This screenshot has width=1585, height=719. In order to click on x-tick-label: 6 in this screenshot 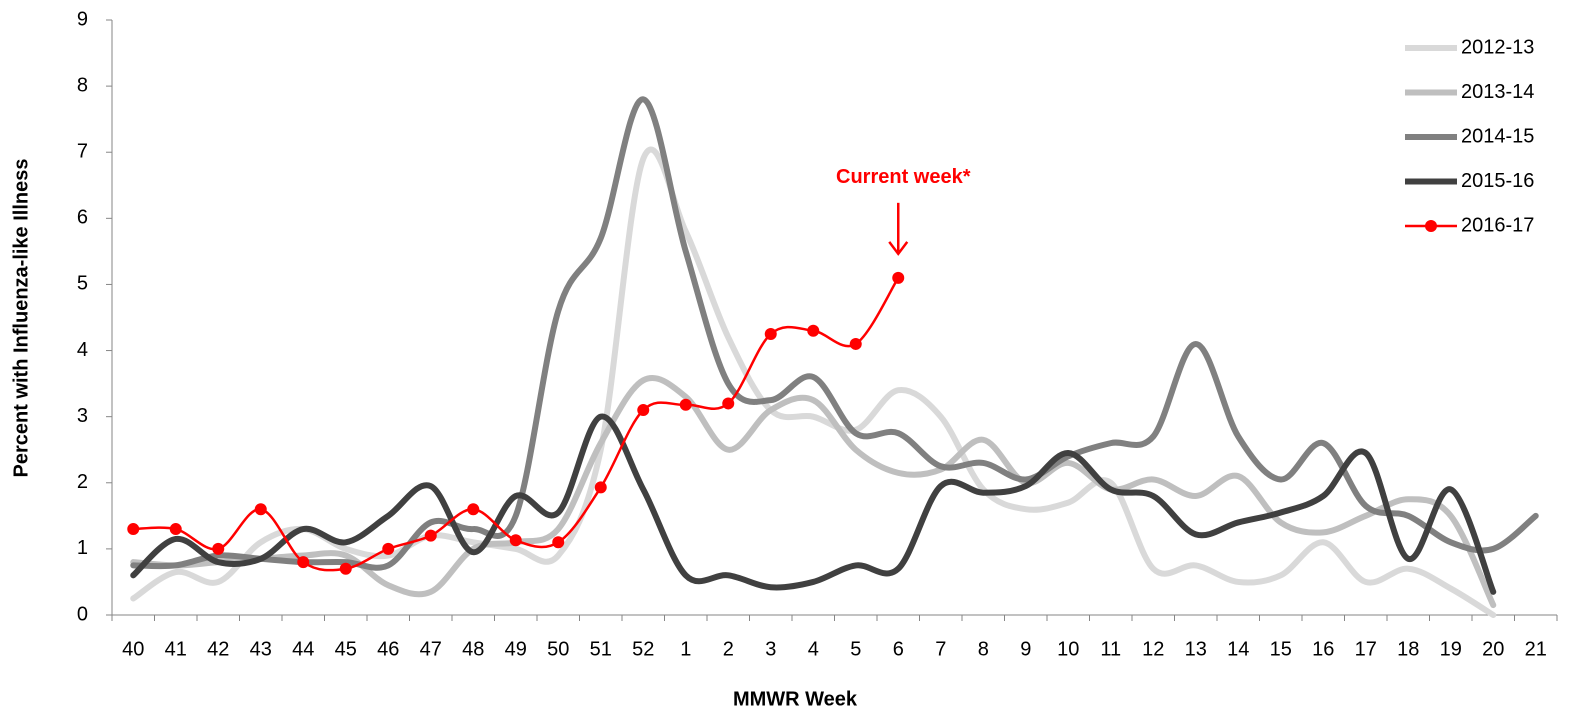, I will do `click(898, 649)`.